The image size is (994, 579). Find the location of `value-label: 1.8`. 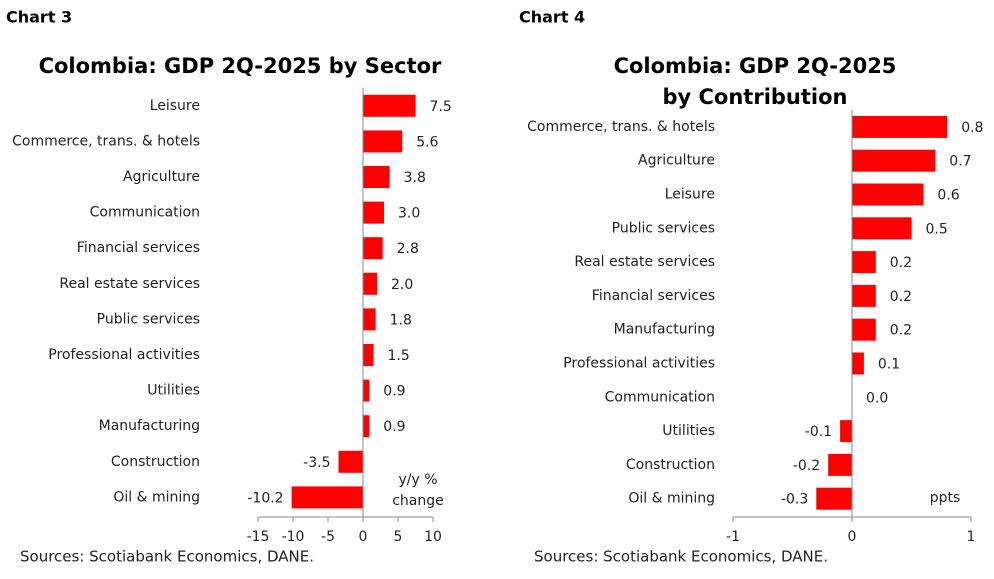

value-label: 1.8 is located at coordinates (401, 320).